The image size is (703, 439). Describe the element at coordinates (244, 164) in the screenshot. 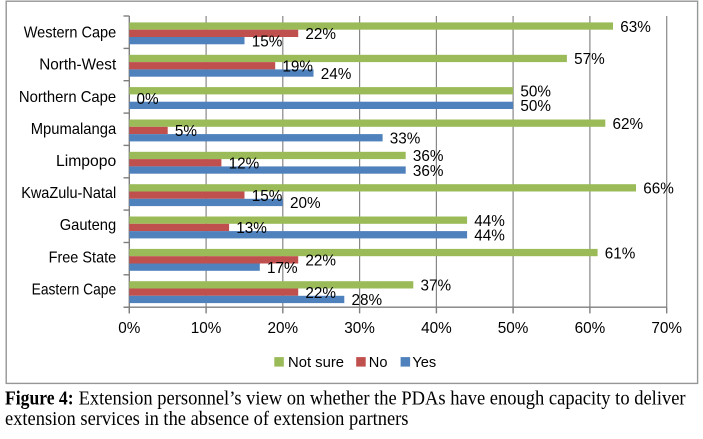

I see `svg-text: 12%` at that location.